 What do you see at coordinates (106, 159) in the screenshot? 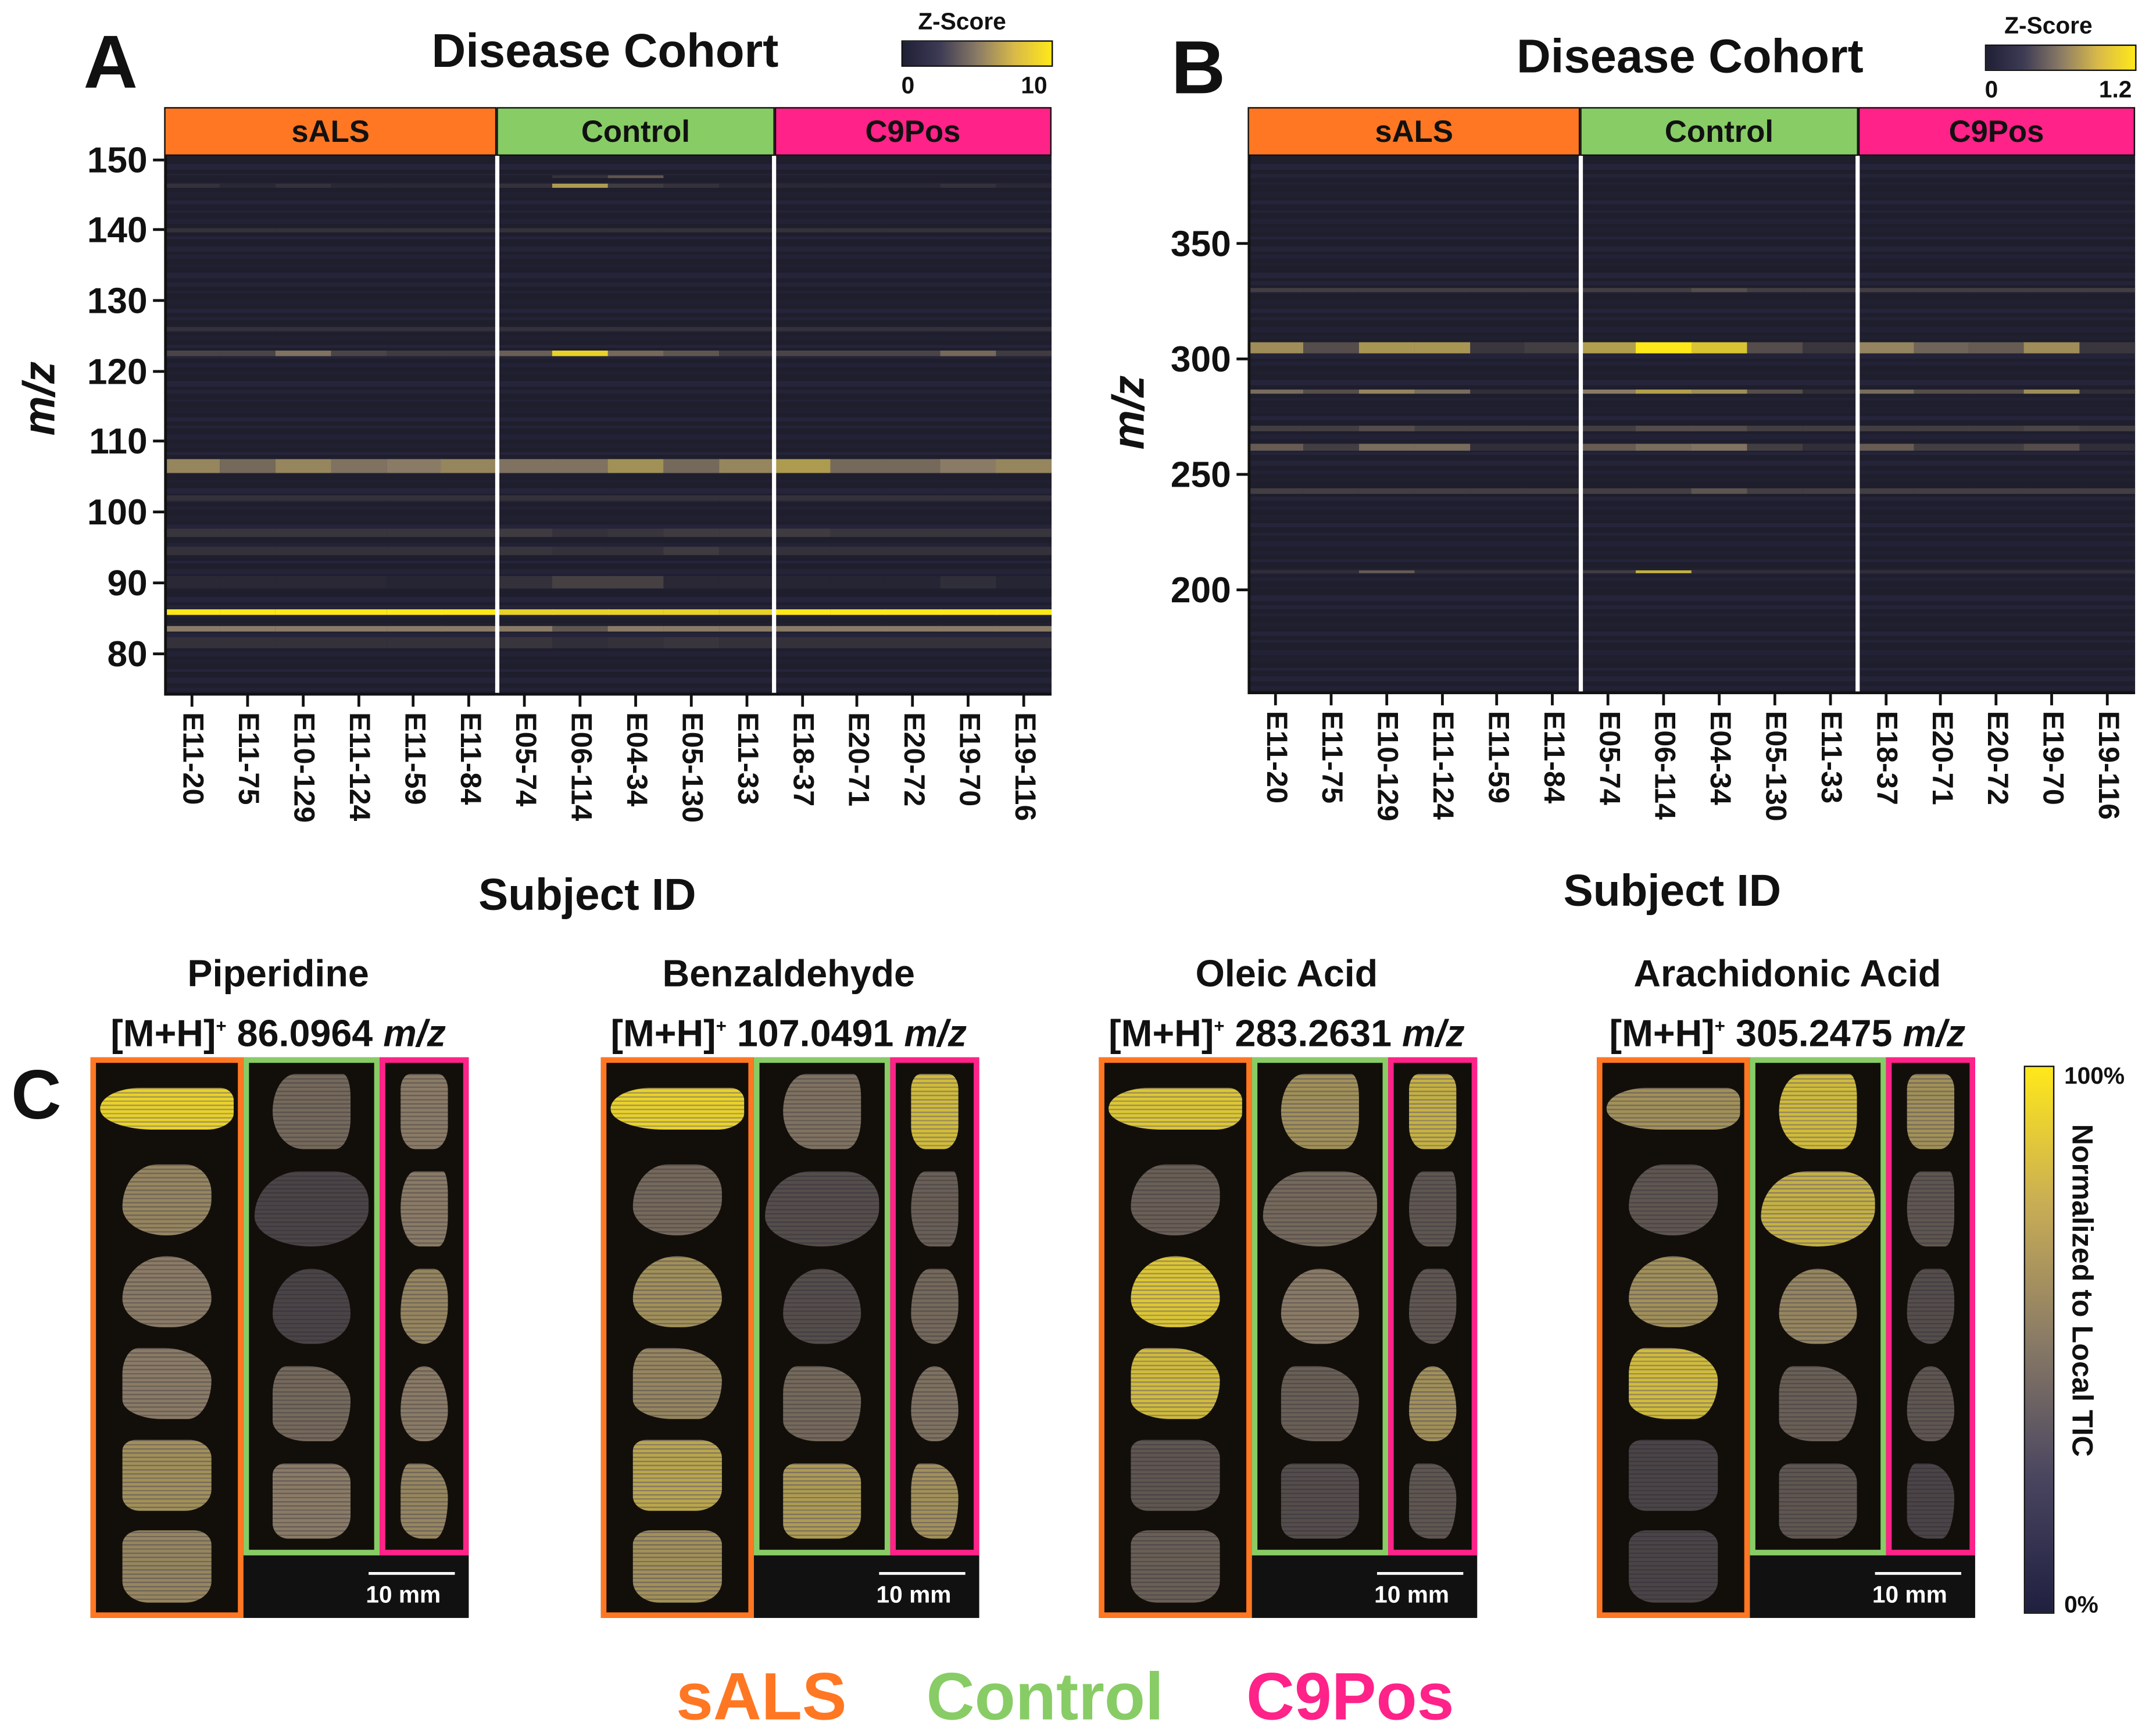
I see `y-tick-label: 150` at bounding box center [106, 159].